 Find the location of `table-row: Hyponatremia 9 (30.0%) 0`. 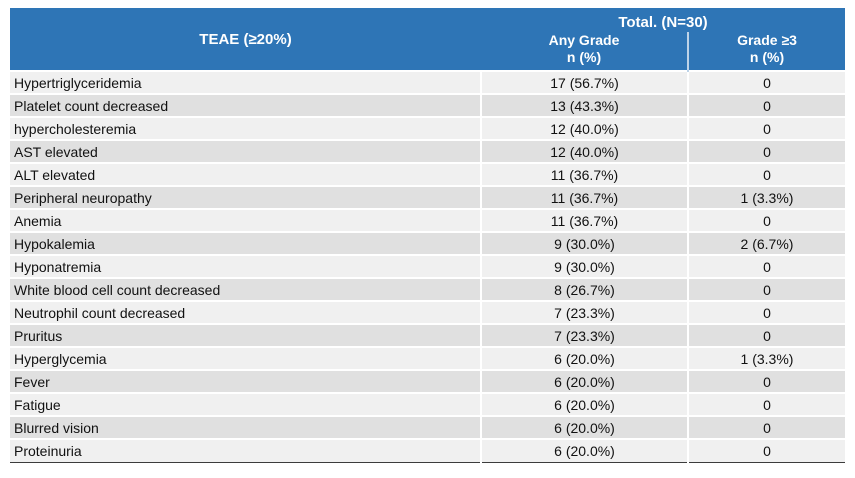

table-row: Hyponatremia 9 (30.0%) 0 is located at coordinates (428, 266).